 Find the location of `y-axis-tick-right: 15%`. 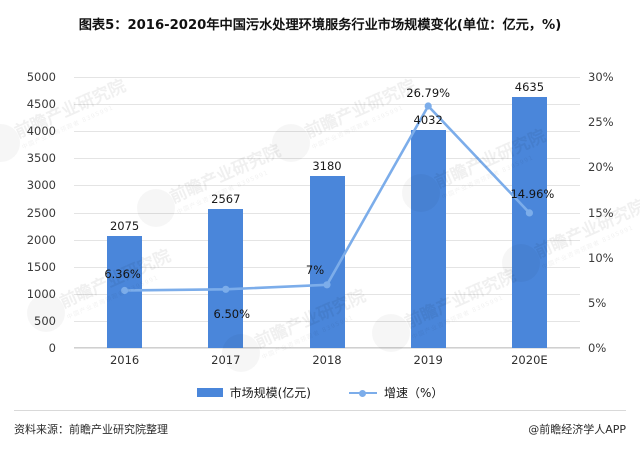

y-axis-tick-right: 15% is located at coordinates (601, 212).